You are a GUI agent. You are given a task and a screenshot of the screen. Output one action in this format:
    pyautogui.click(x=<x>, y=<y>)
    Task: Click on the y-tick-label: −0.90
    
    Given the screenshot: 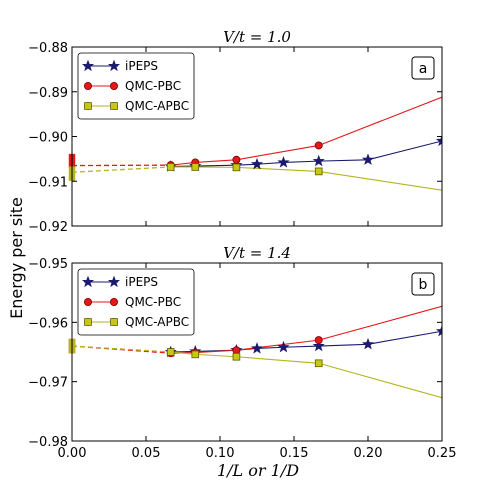 What is the action you would take?
    pyautogui.click(x=48, y=138)
    